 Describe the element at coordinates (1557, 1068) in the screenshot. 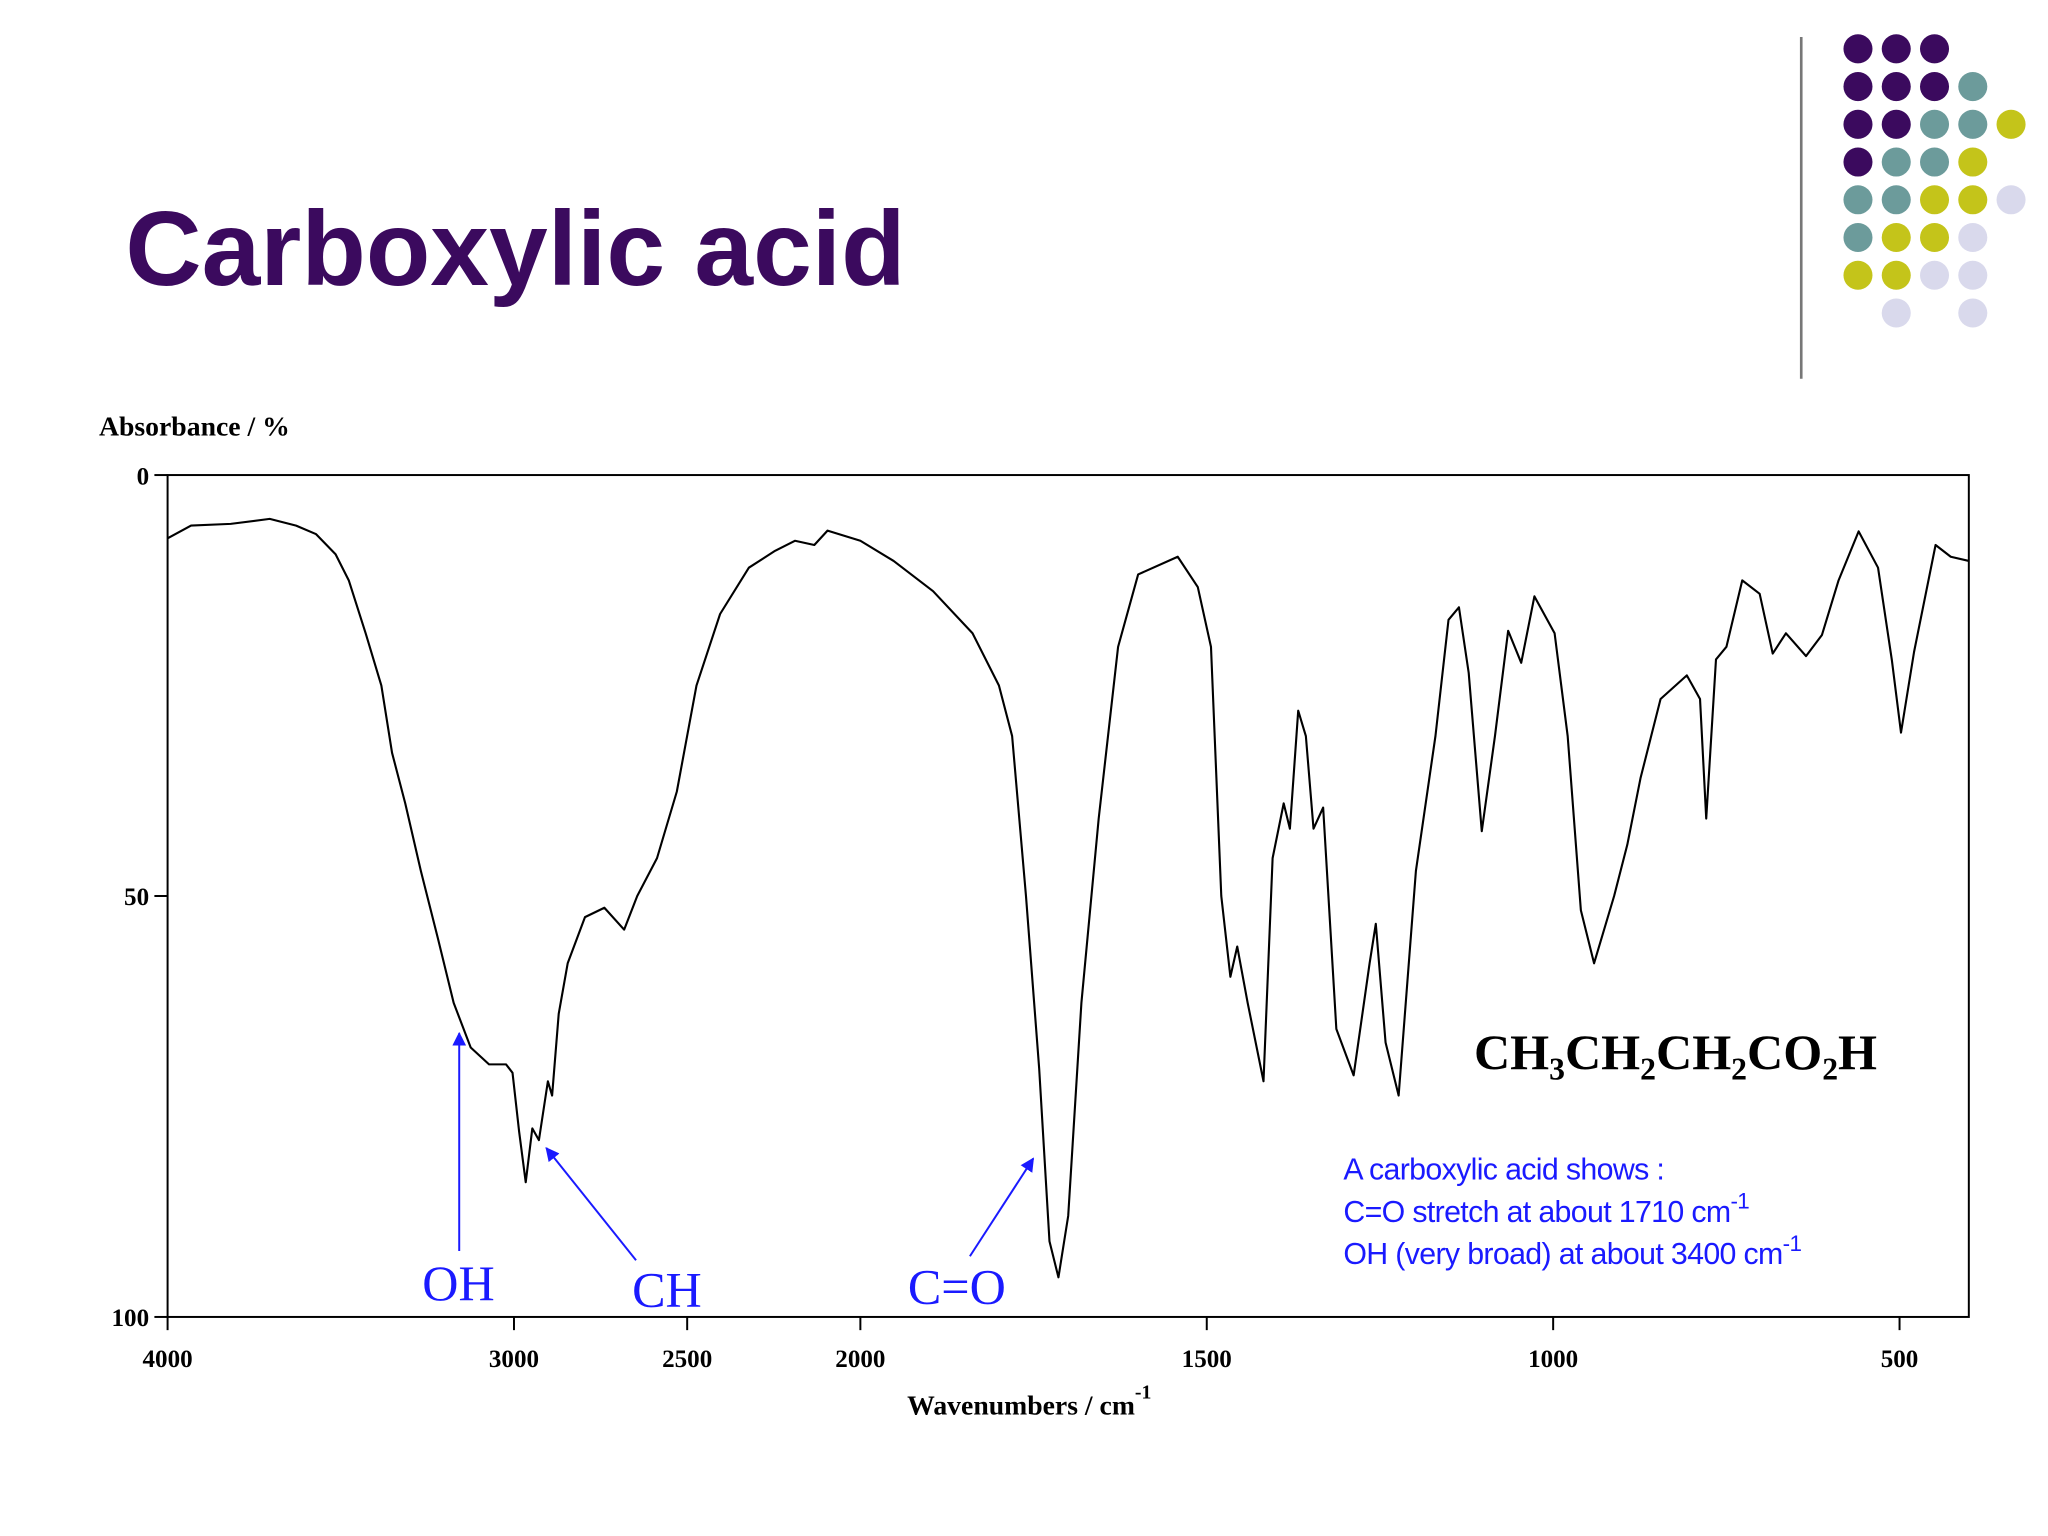

I see `formula-subscript: 3` at that location.